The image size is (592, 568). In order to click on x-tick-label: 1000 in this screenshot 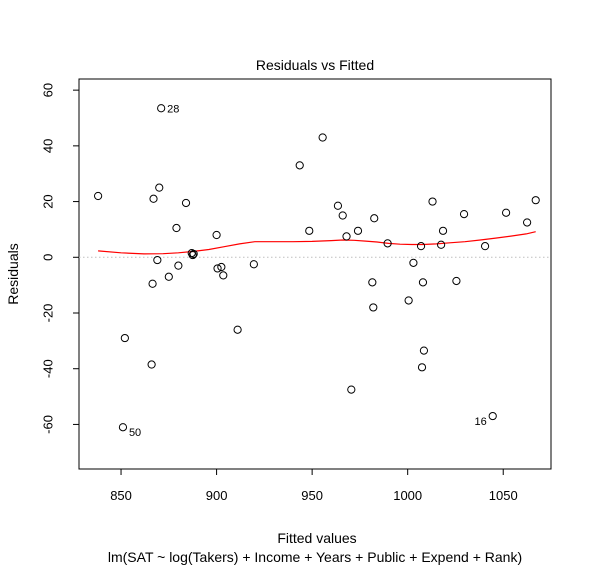, I will do `click(407, 495)`.